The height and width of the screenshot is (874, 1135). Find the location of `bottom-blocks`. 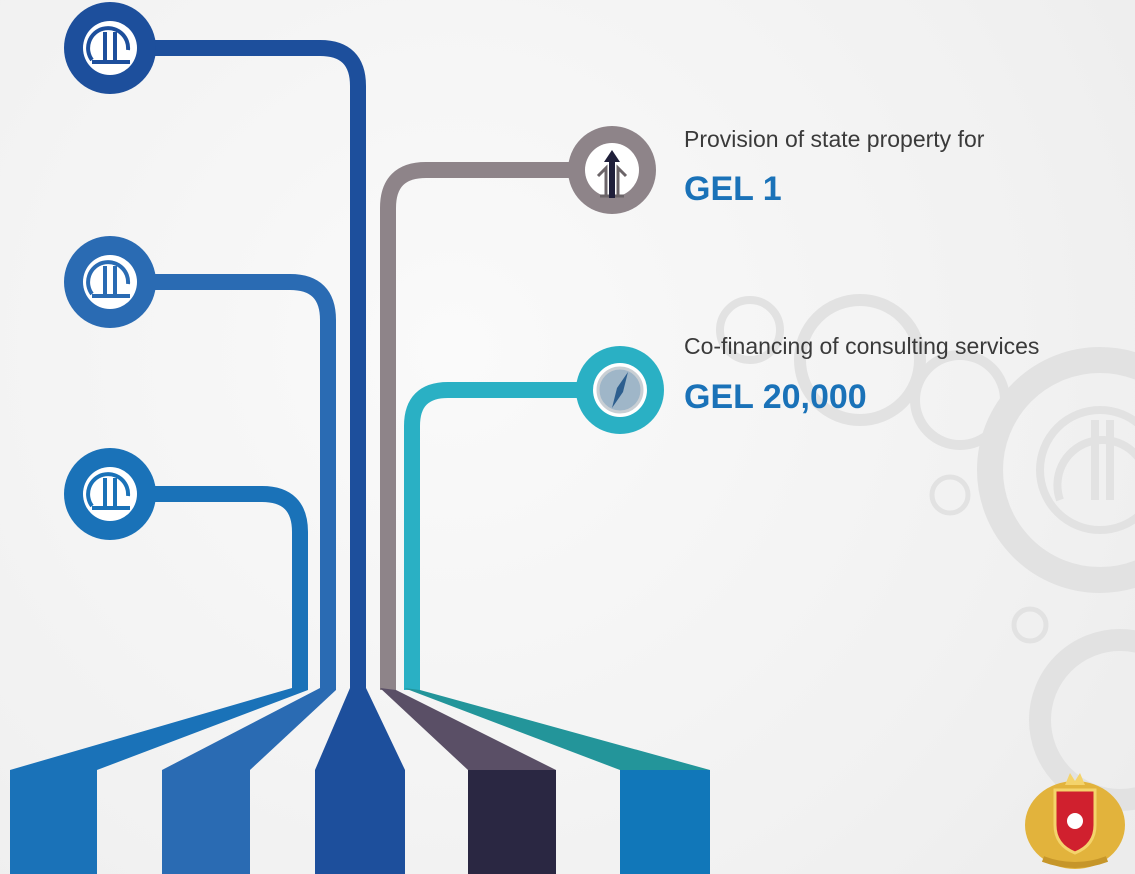

bottom-blocks is located at coordinates (360, 781).